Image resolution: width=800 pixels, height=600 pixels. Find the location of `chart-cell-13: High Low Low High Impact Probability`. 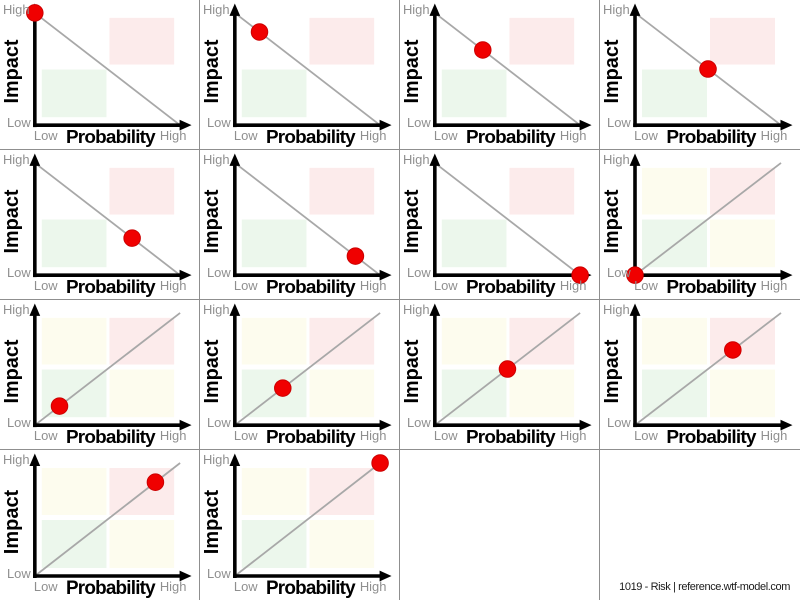

chart-cell-13: High Low Low High Impact Probability is located at coordinates (100, 525).